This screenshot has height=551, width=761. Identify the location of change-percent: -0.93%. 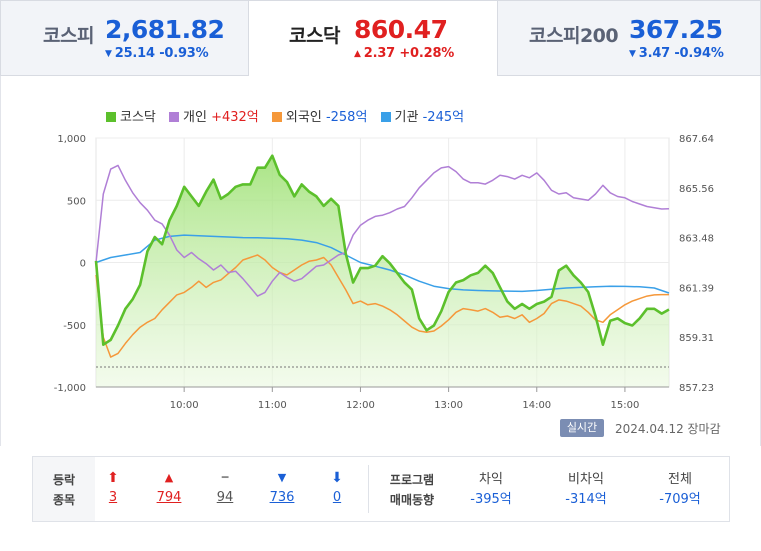
(184, 53).